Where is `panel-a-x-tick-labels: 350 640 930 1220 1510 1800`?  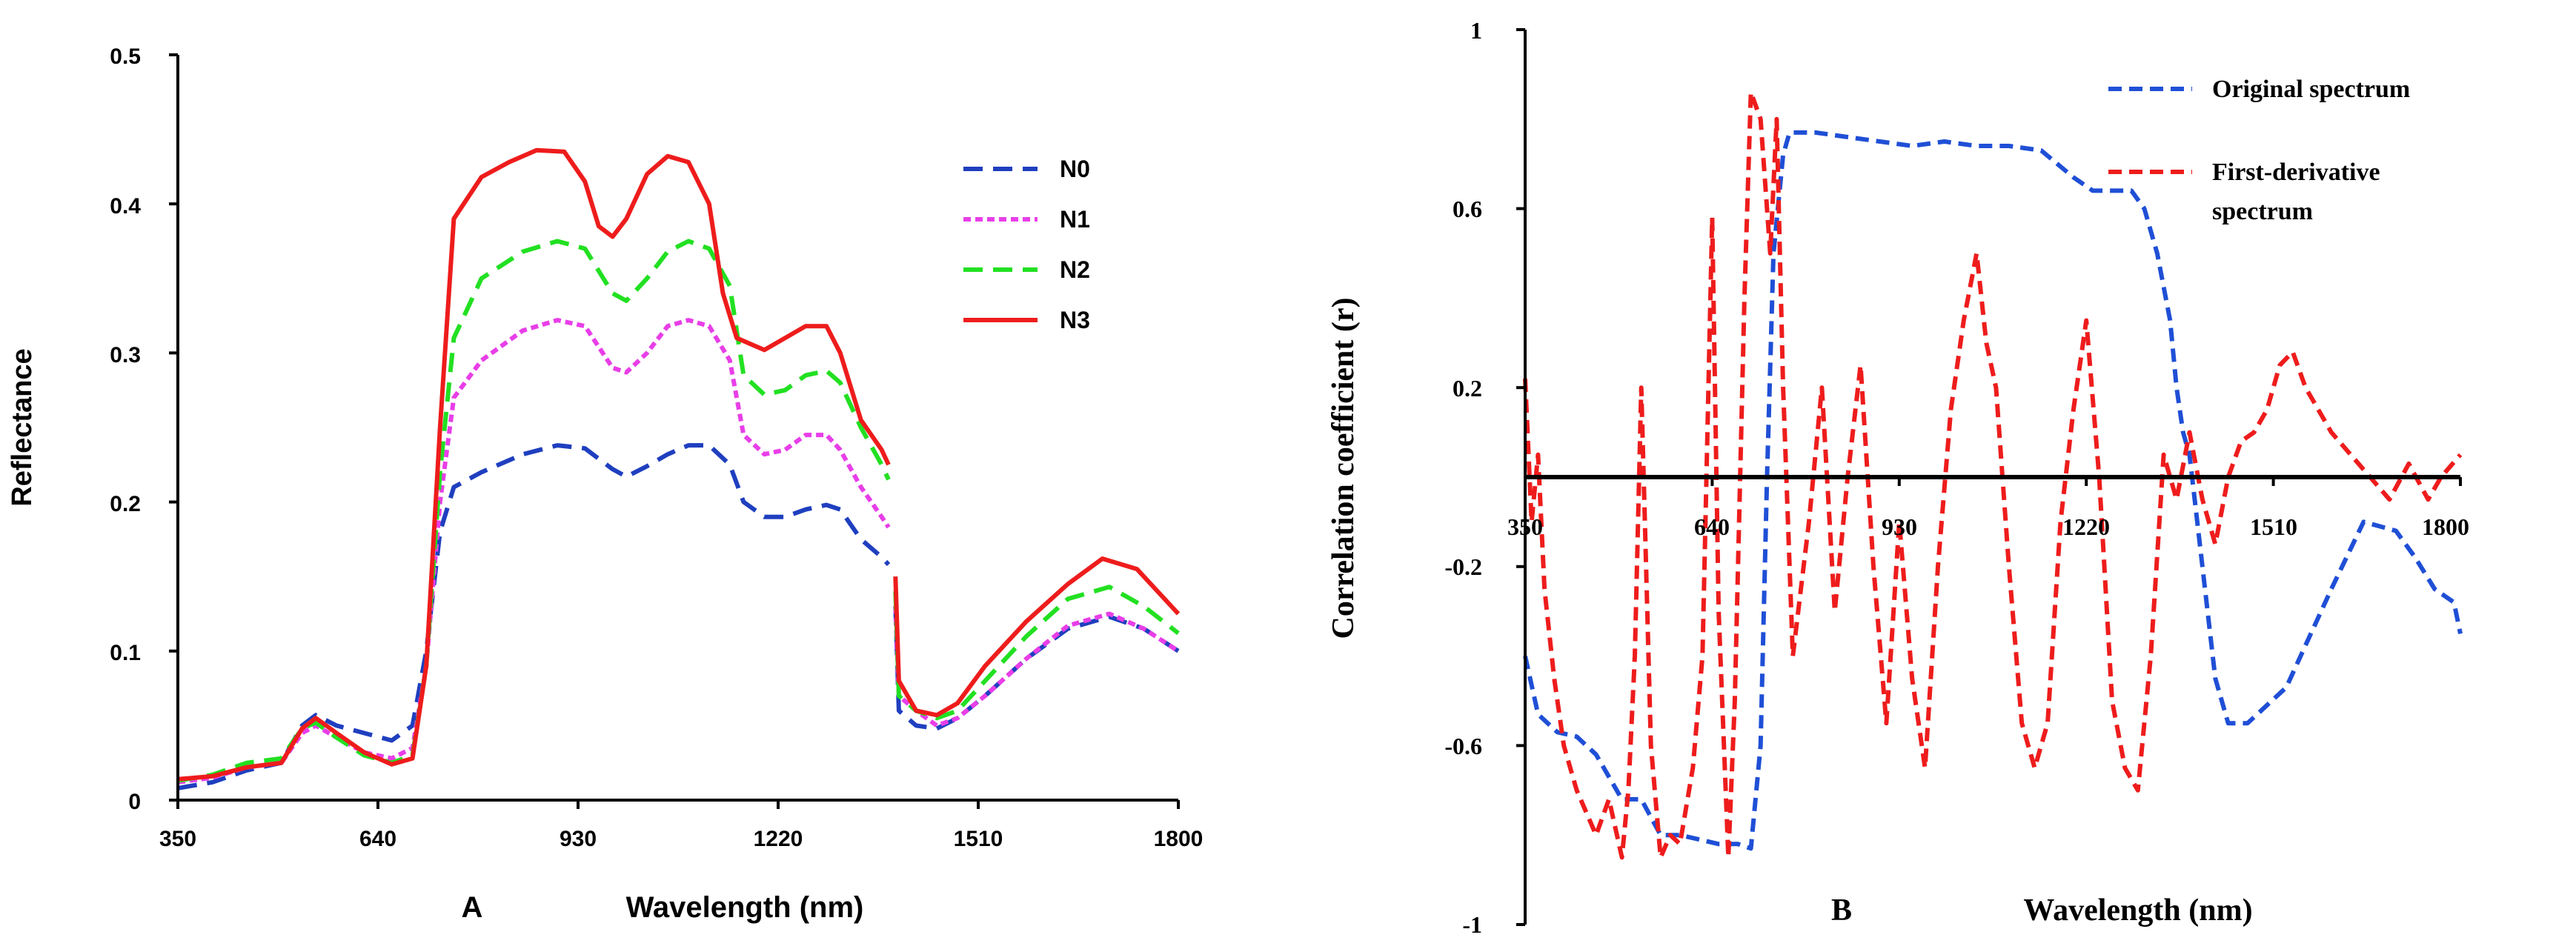
panel-a-x-tick-labels: 350 640 930 1220 1510 1800 is located at coordinates (681, 839).